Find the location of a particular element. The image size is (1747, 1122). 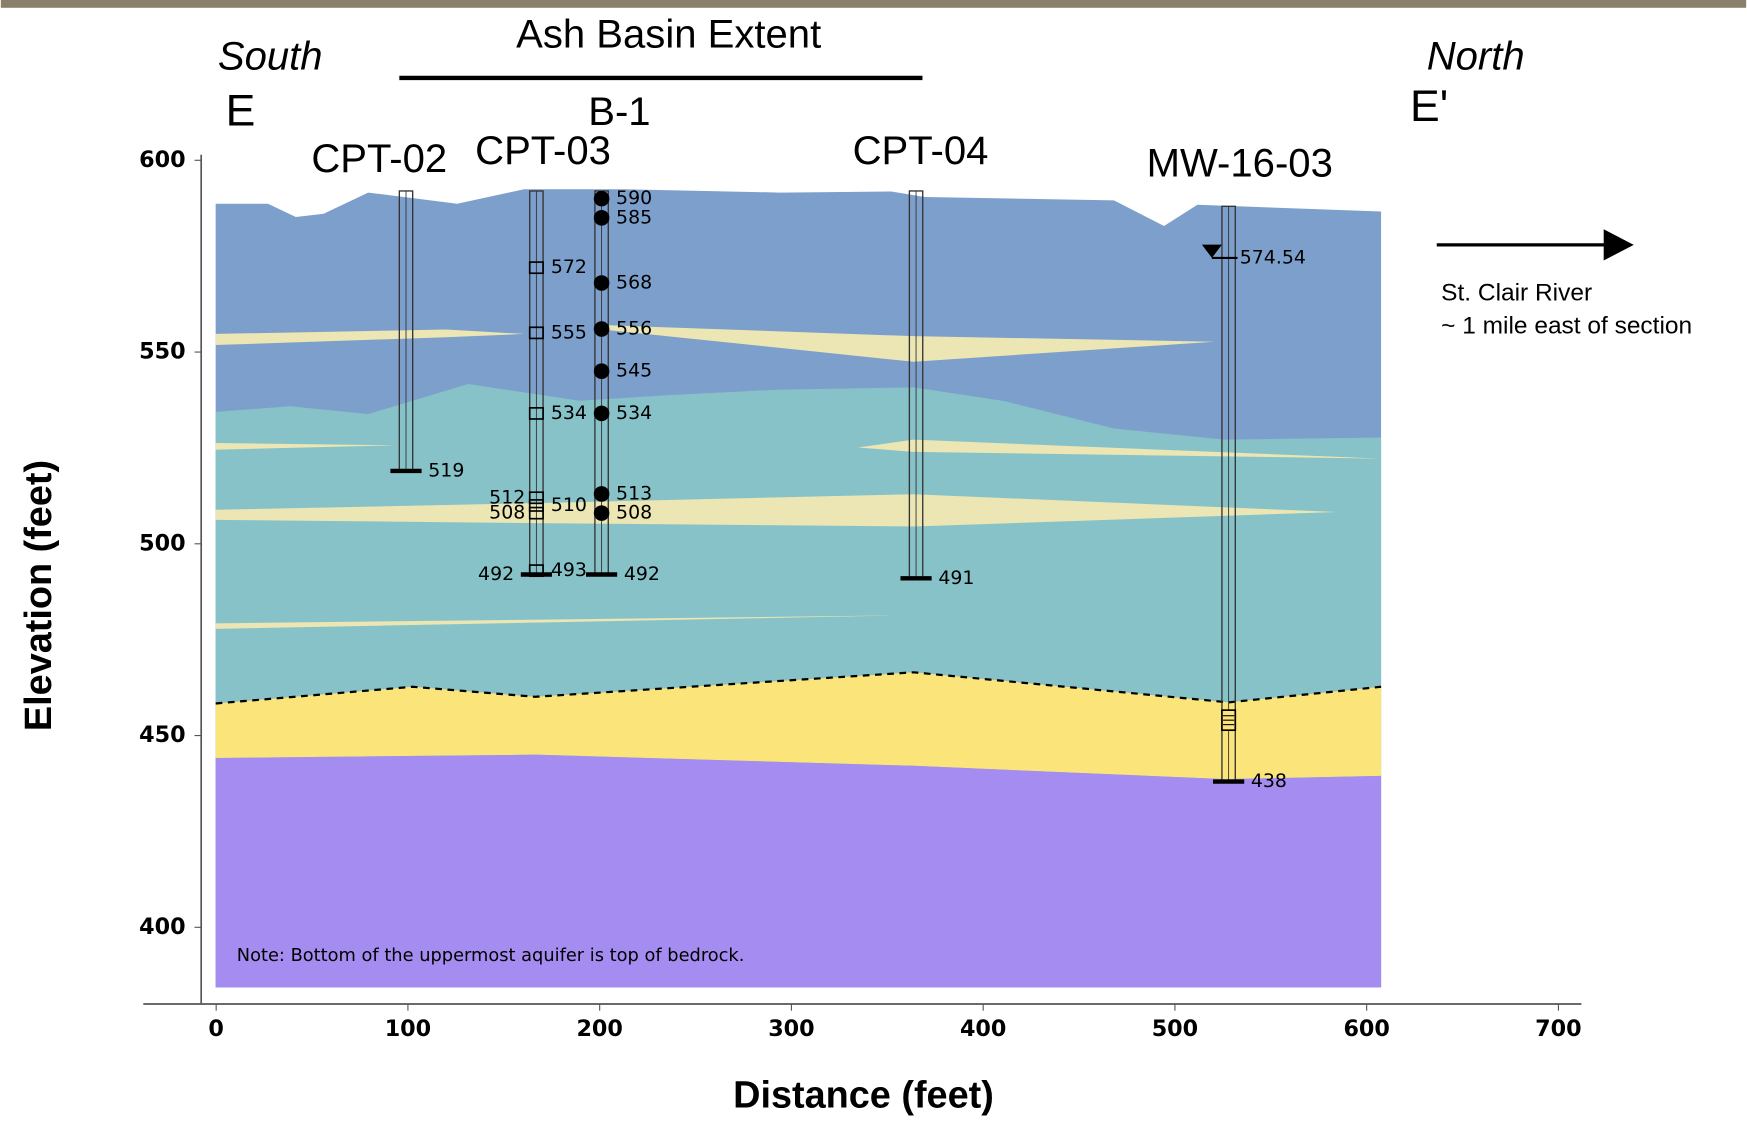

section-label: E is located at coordinates (241, 110).